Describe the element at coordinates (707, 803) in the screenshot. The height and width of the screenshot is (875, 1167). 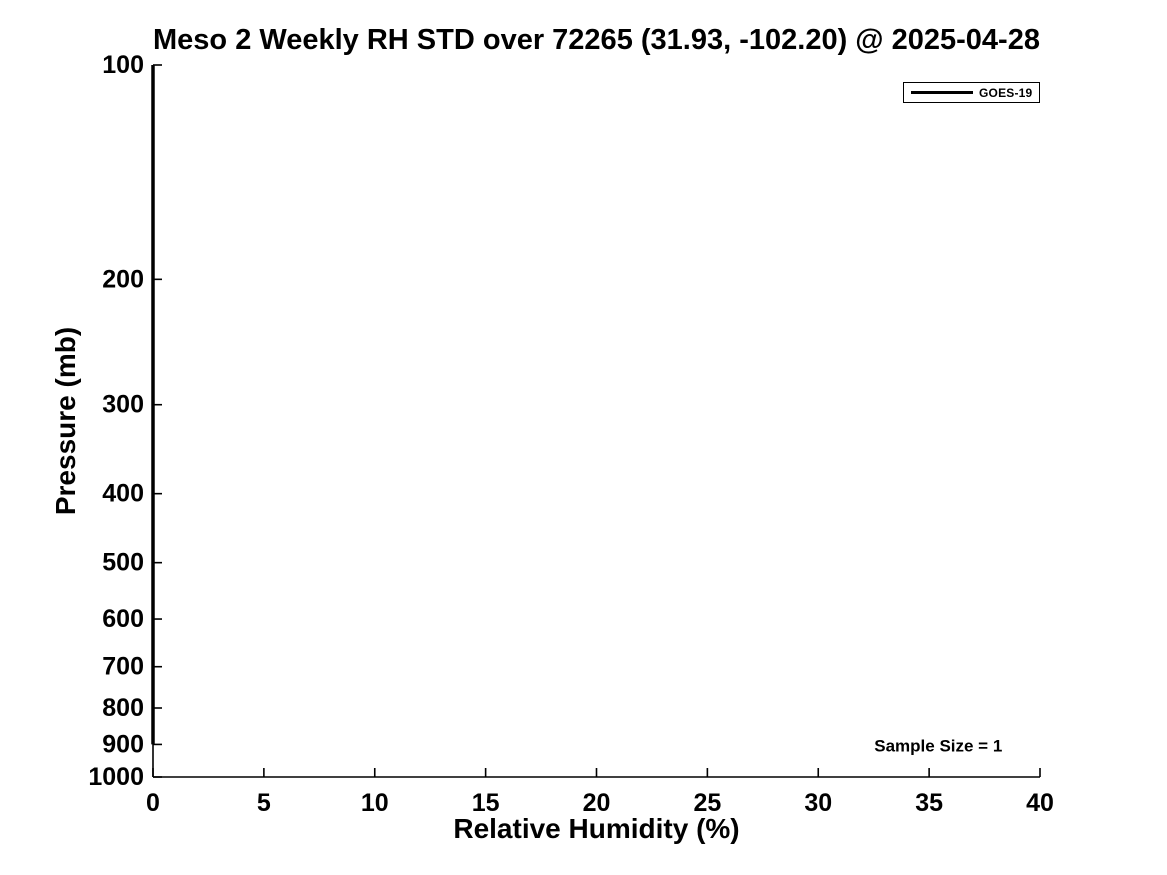
I see `x-tick-label: 25` at that location.